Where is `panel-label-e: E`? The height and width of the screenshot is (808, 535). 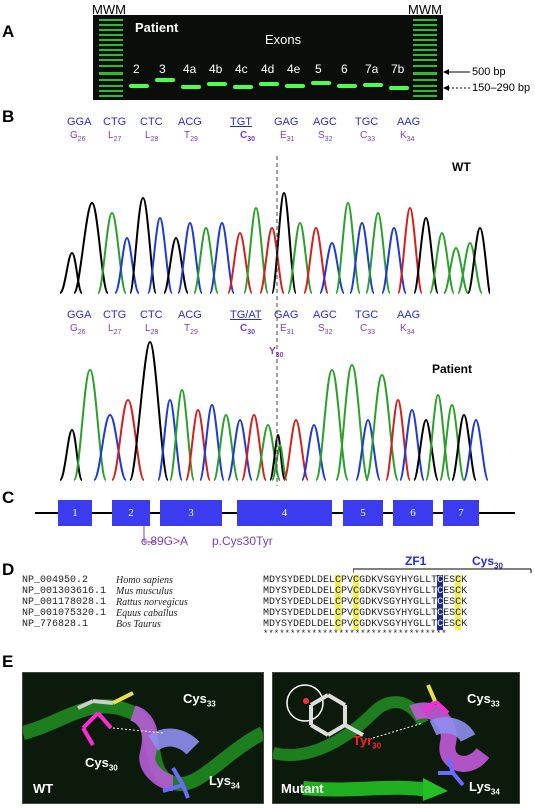
panel-label-e: E is located at coordinates (8, 661).